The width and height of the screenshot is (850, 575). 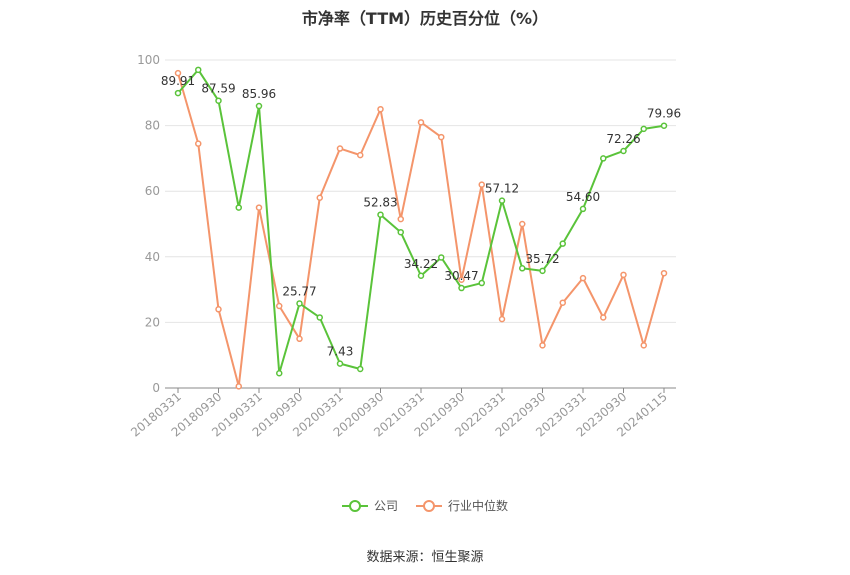 I want to click on legend-label-industry-median: 行业中位数, so click(x=478, y=506).